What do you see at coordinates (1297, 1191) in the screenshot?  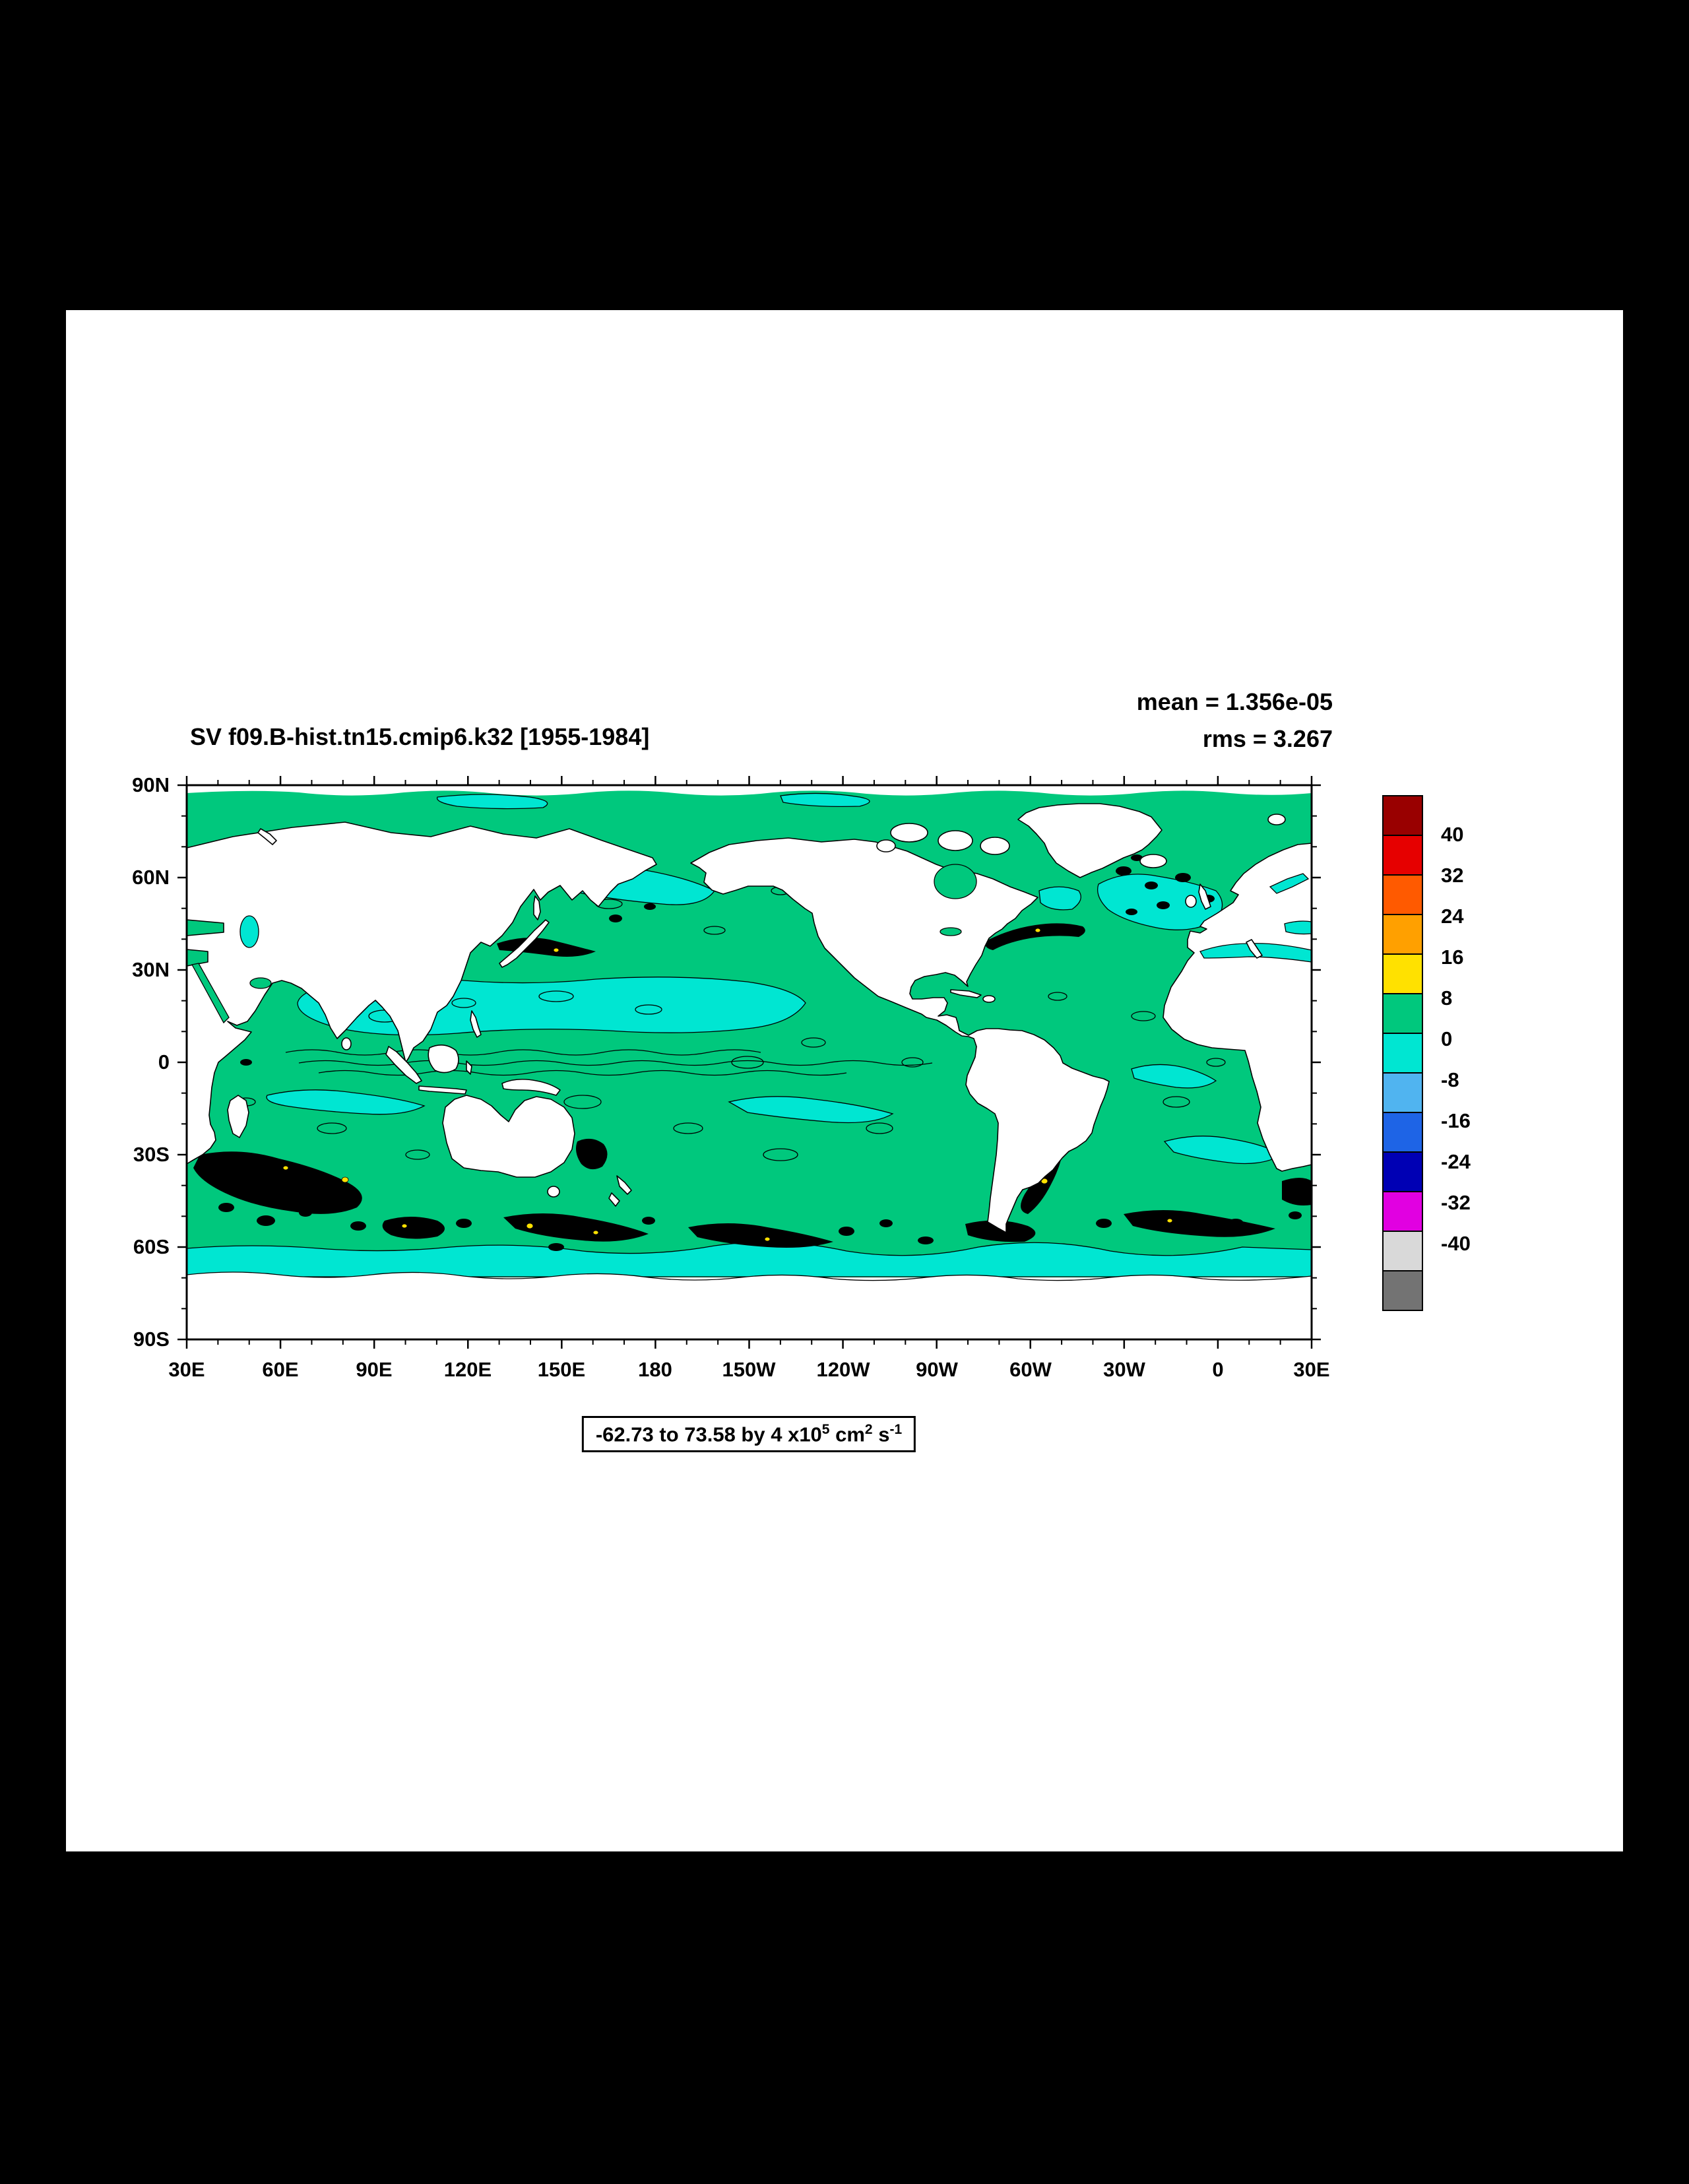 I see `blob-agulhas-right` at bounding box center [1297, 1191].